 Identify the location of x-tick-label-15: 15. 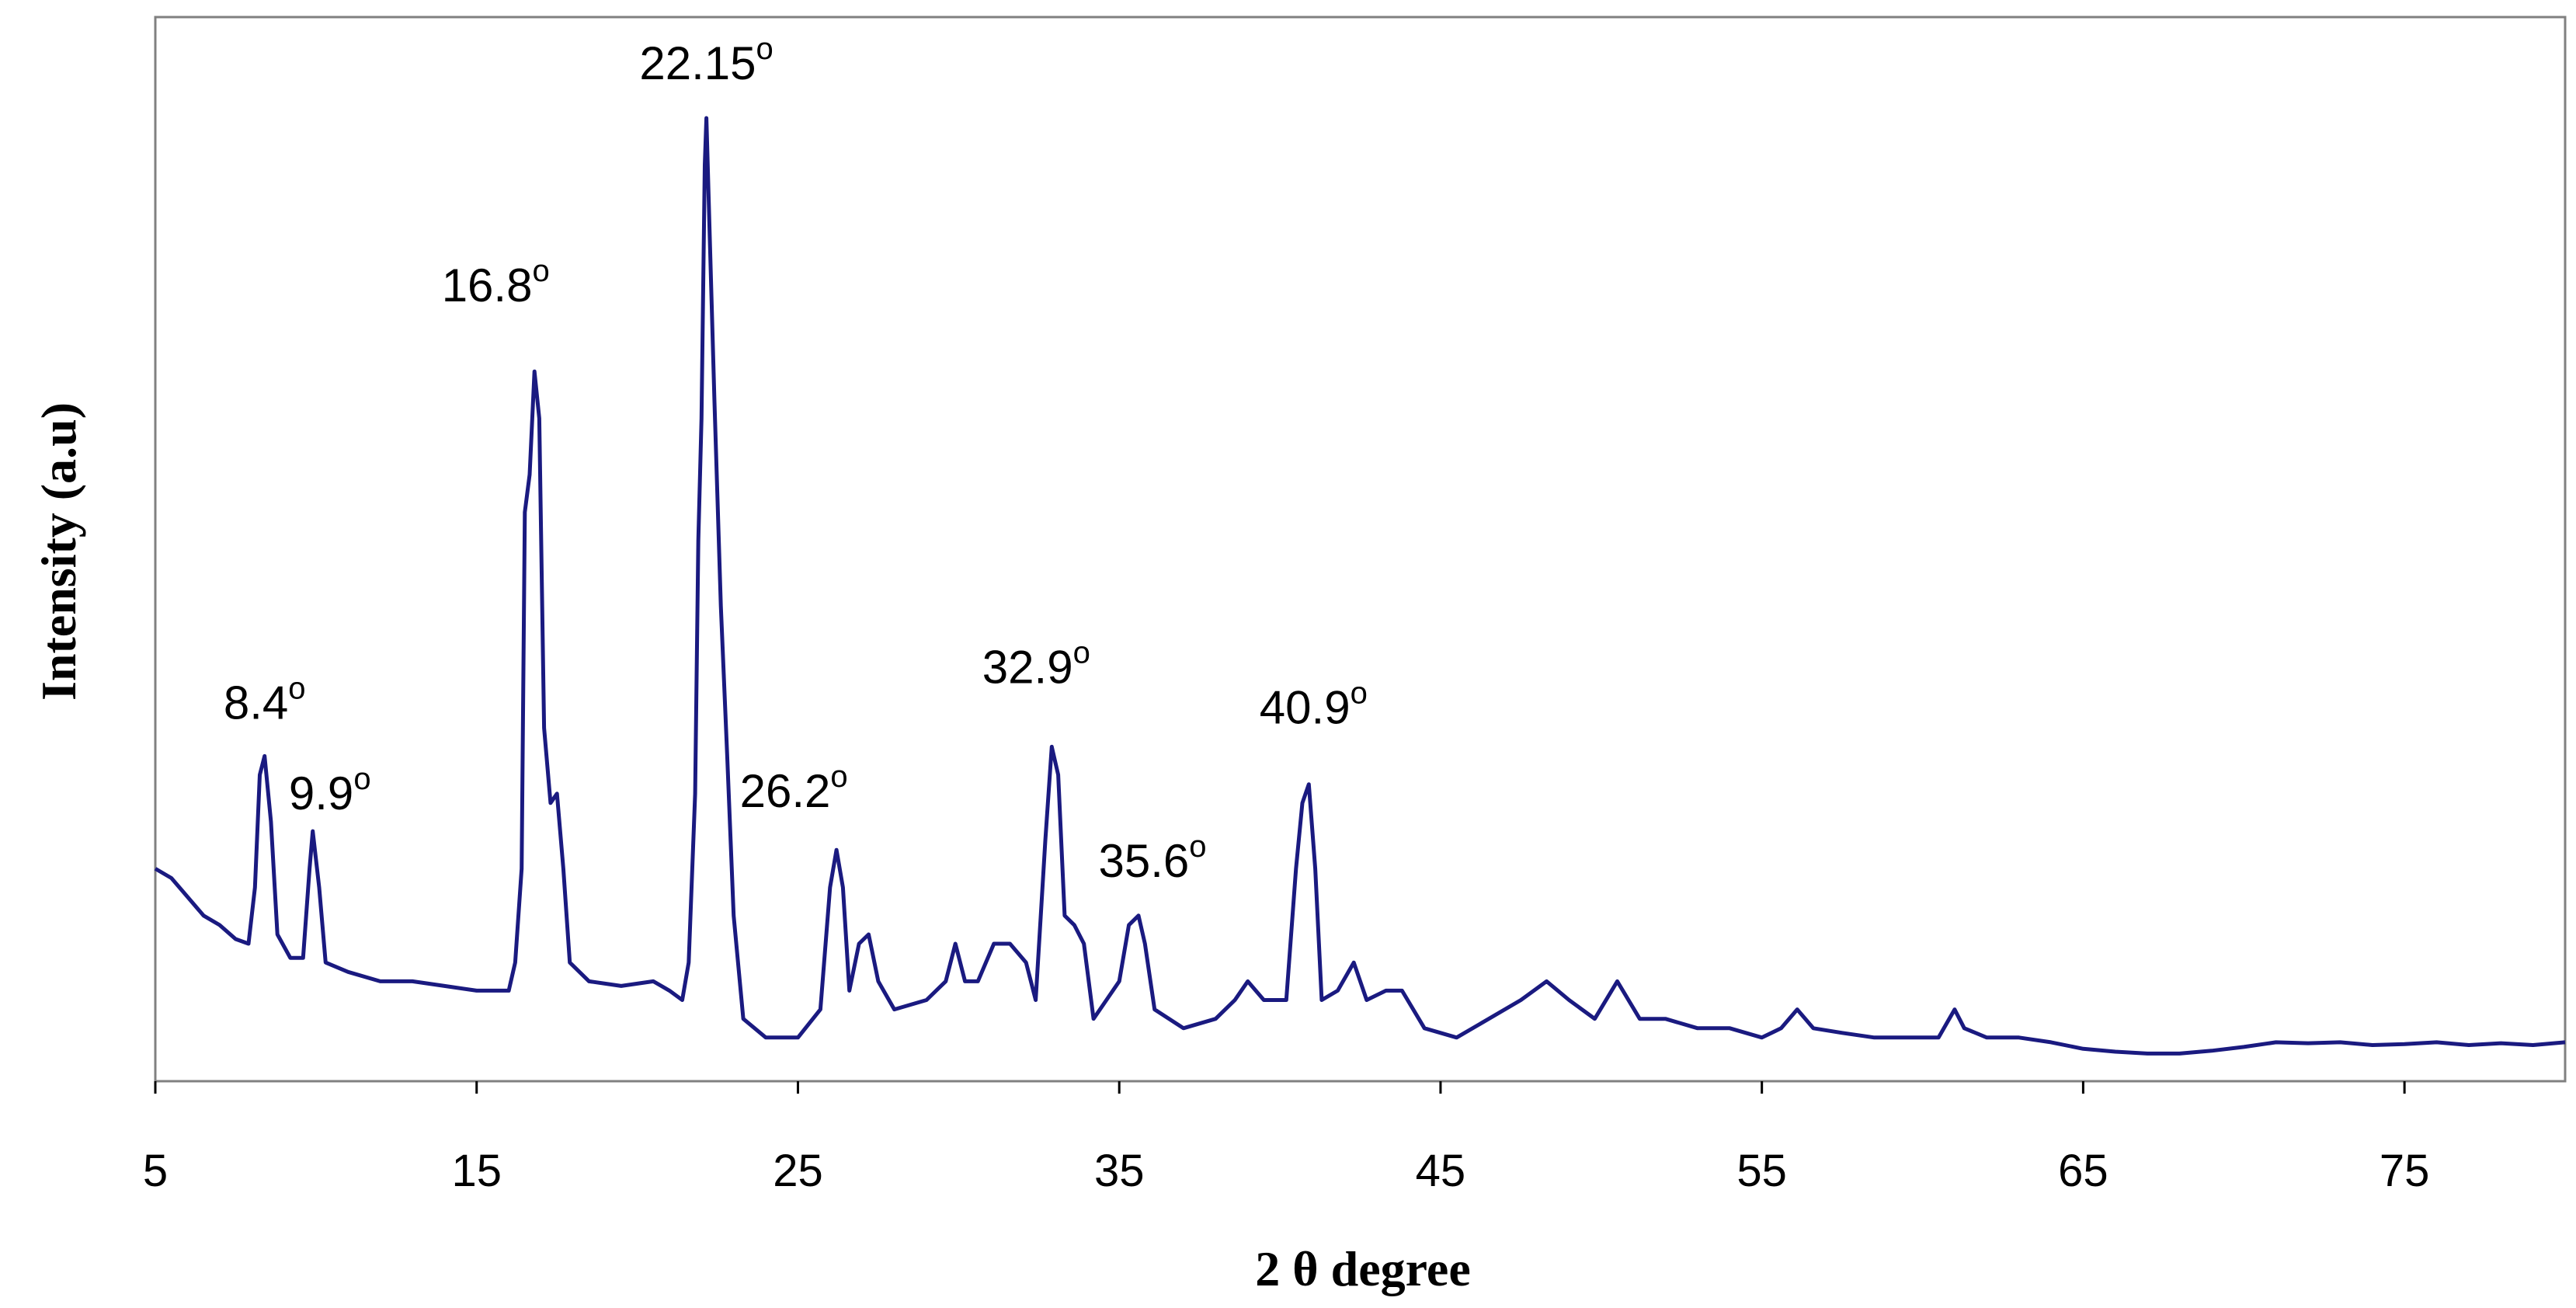
(476, 1171).